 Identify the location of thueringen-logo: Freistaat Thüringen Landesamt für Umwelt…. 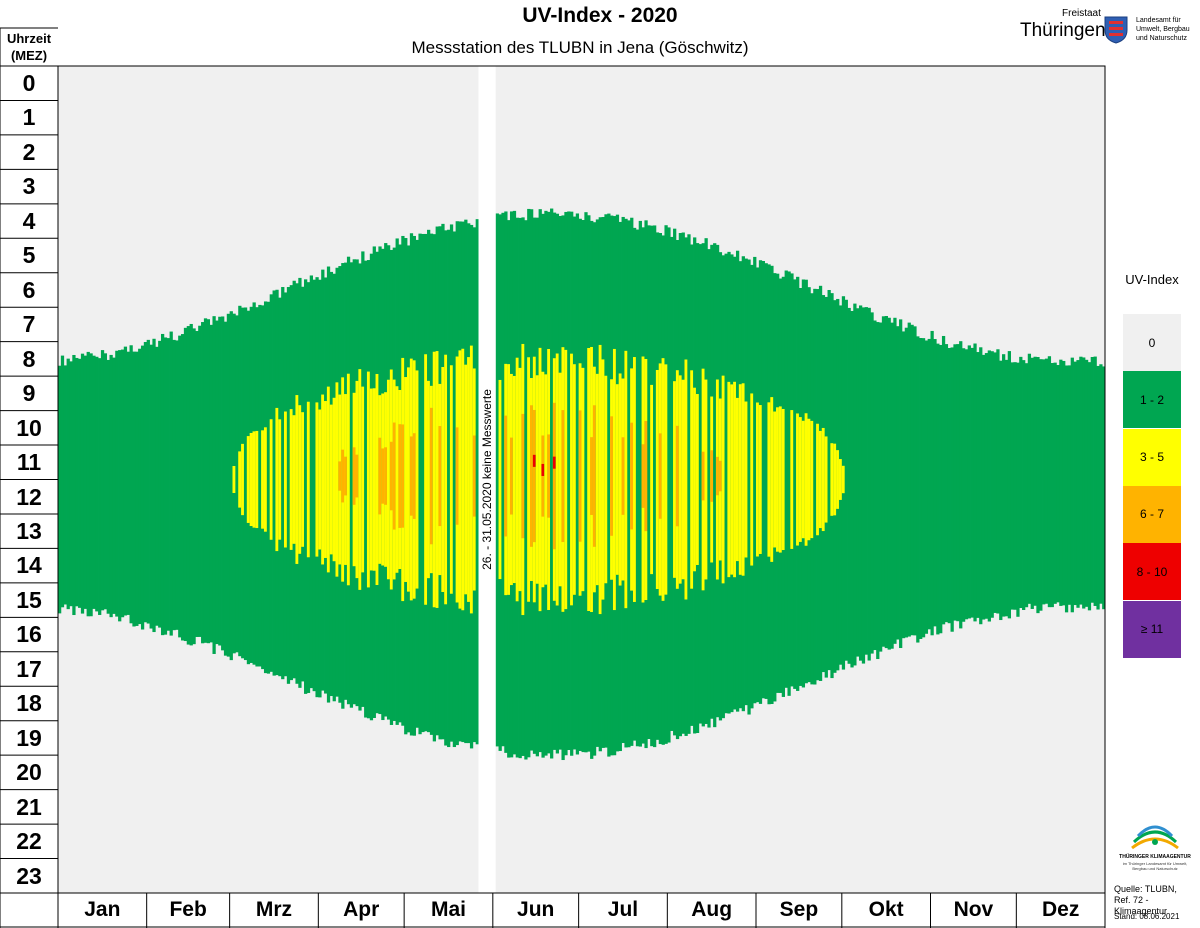
(1104, 28).